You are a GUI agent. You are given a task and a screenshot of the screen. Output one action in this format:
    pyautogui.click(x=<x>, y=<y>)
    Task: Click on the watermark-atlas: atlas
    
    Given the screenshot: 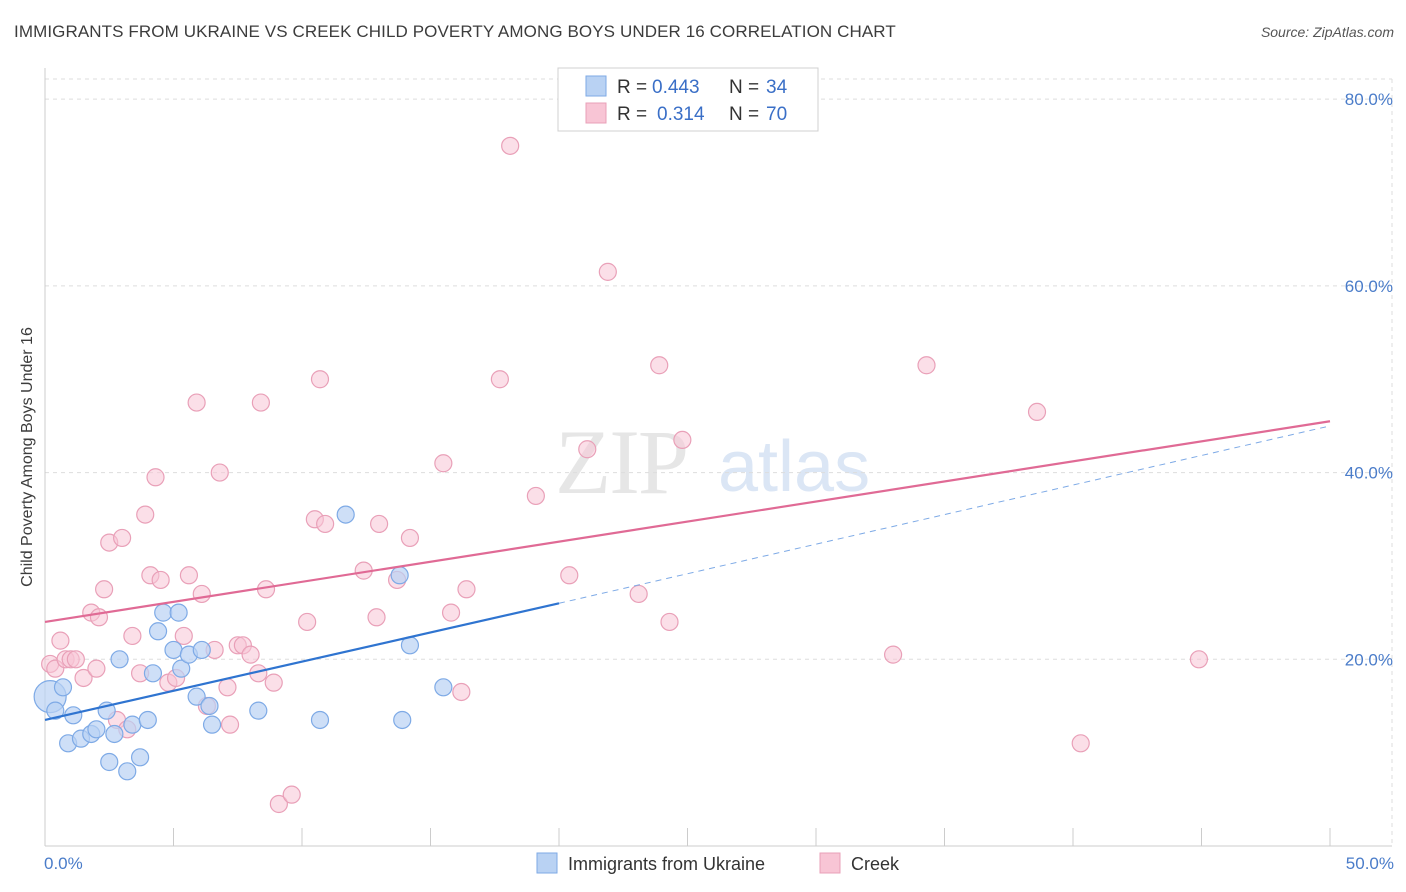 What is the action you would take?
    pyautogui.click(x=794, y=467)
    